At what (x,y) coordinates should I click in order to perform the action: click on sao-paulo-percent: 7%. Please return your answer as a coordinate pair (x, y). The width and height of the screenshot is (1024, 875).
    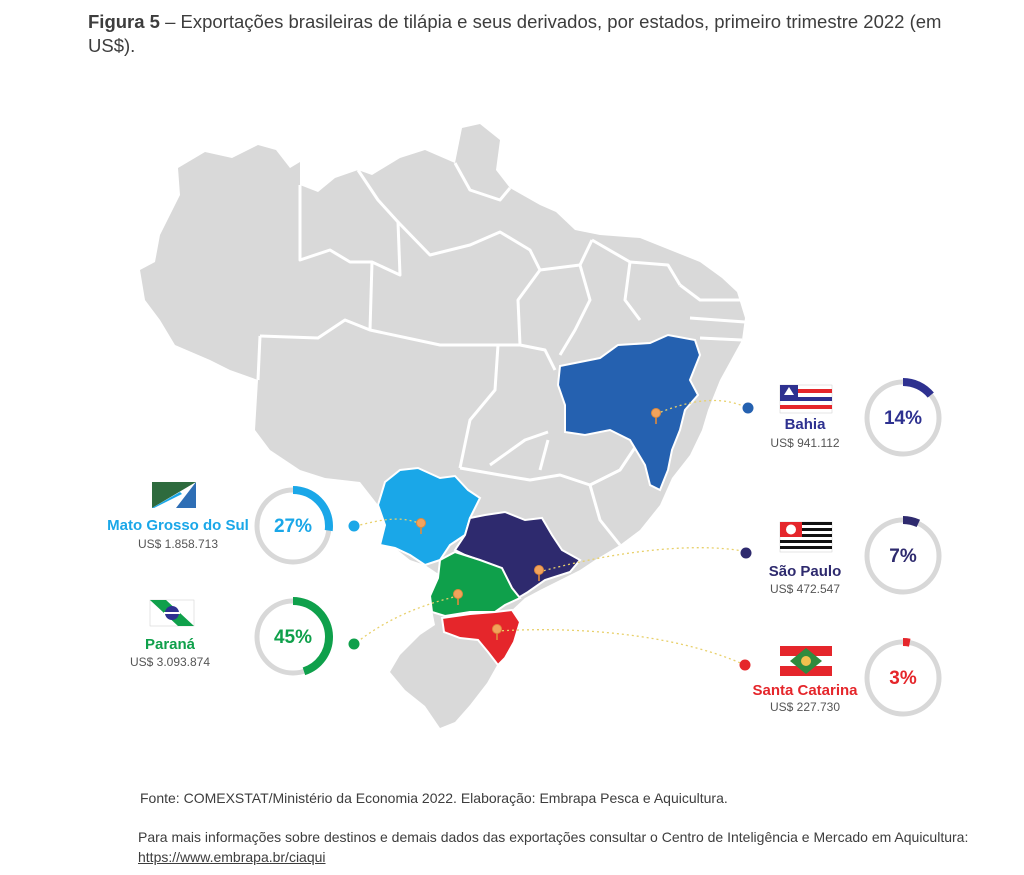
    Looking at the image, I should click on (903, 556).